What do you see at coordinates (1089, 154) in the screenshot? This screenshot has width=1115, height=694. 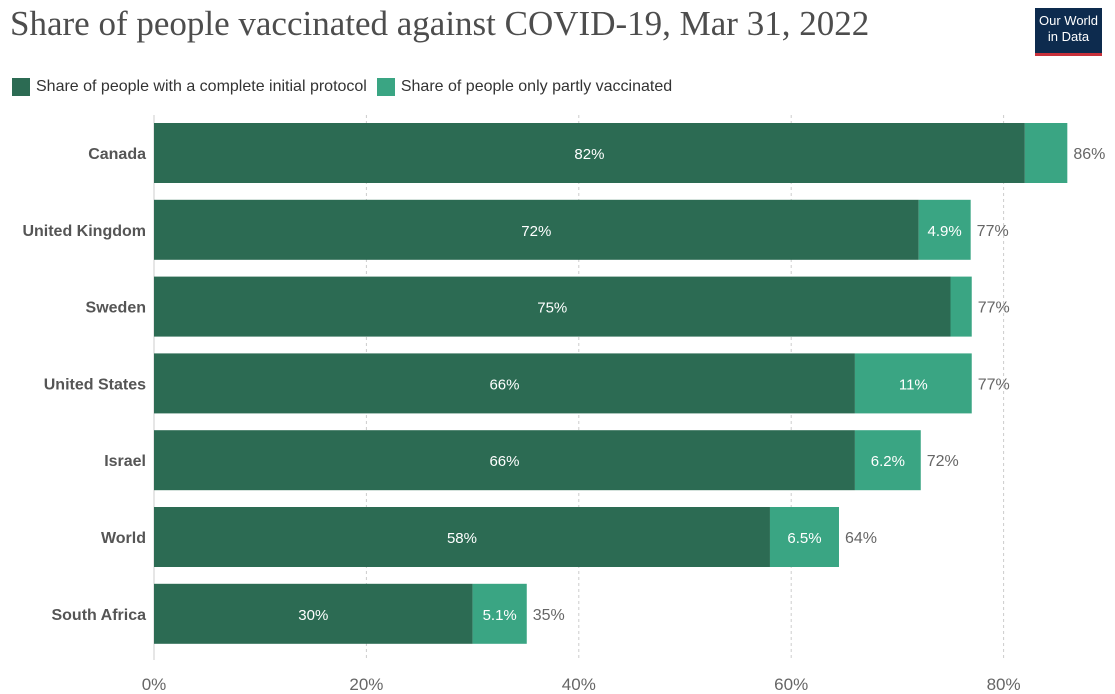 I see `bar-total-label: 86%` at bounding box center [1089, 154].